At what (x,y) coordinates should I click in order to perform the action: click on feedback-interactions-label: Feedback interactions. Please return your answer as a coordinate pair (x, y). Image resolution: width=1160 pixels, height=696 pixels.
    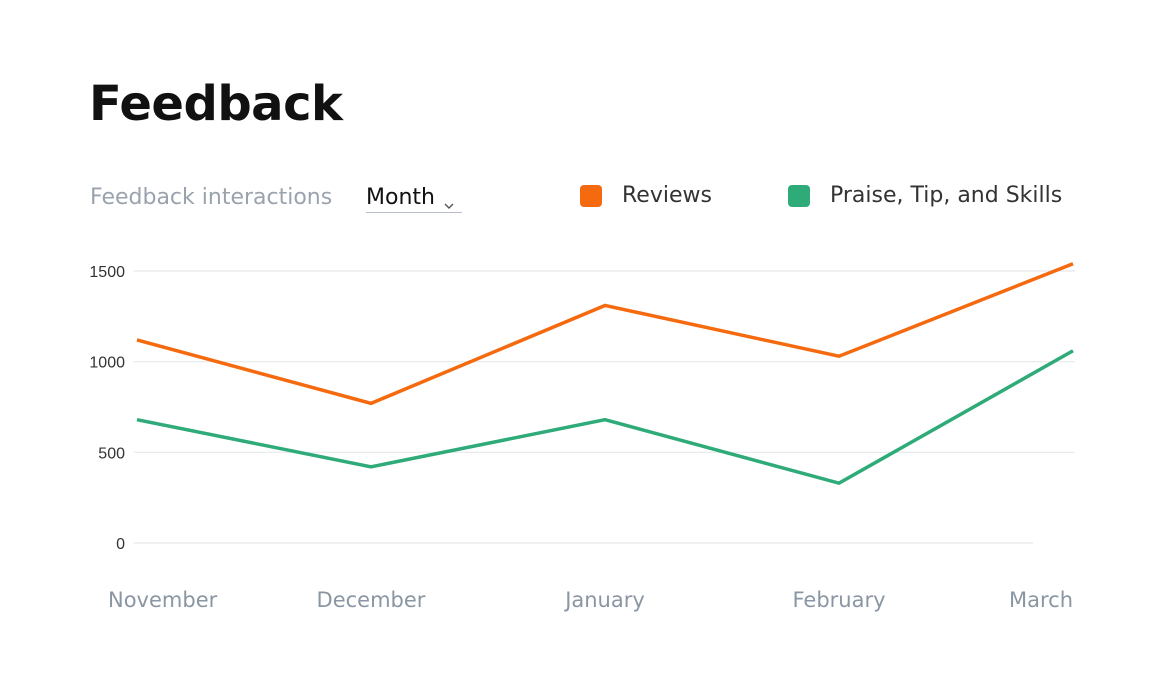
    Looking at the image, I should click on (211, 197).